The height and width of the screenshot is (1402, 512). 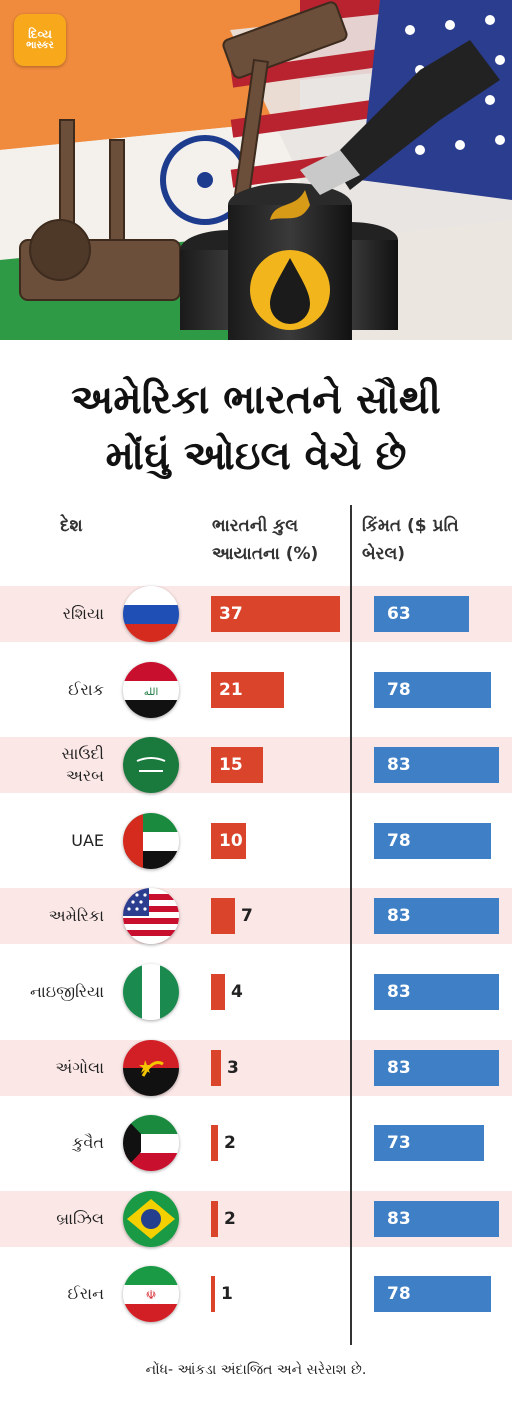 I want to click on brazil-flag-icon, so click(x=151, y=1219).